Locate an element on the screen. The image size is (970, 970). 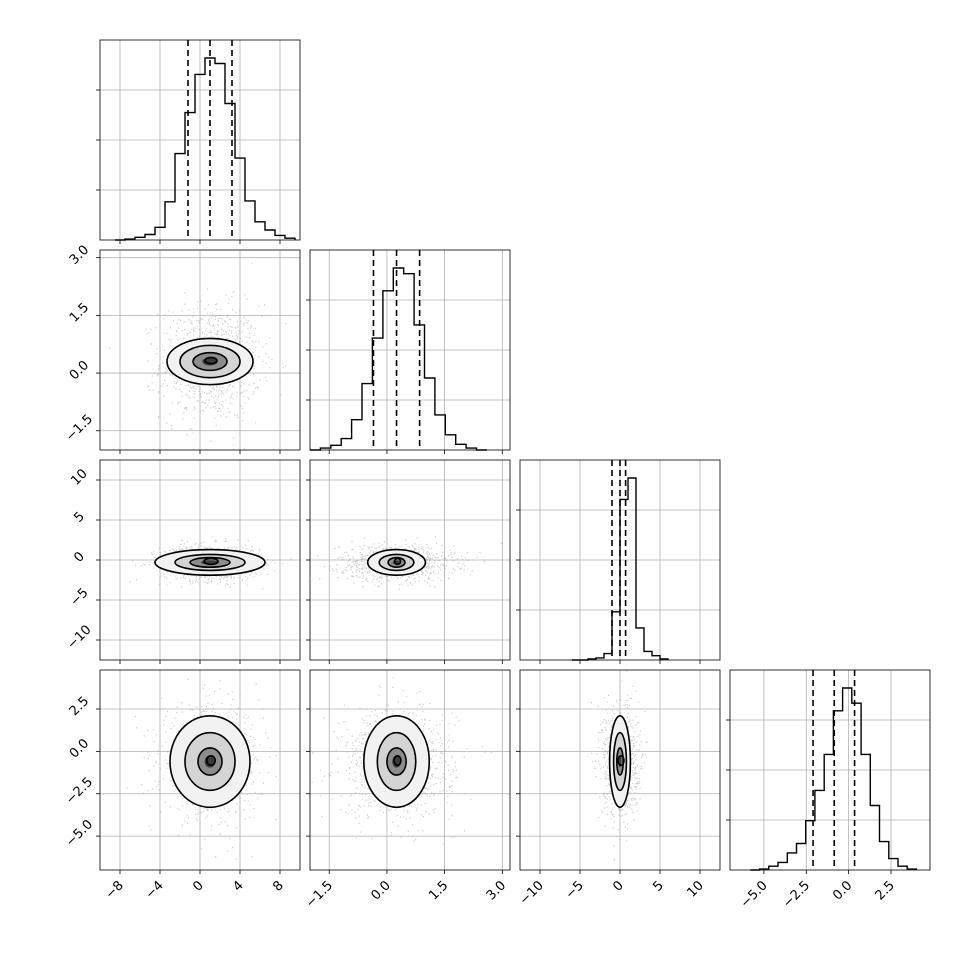
x-tick-label: −2.5 is located at coordinates (796, 894).